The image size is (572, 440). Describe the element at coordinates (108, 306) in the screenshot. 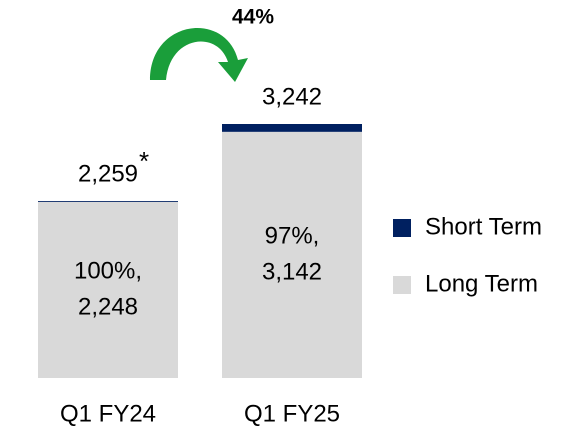

I see `value-label: 2,248` at that location.